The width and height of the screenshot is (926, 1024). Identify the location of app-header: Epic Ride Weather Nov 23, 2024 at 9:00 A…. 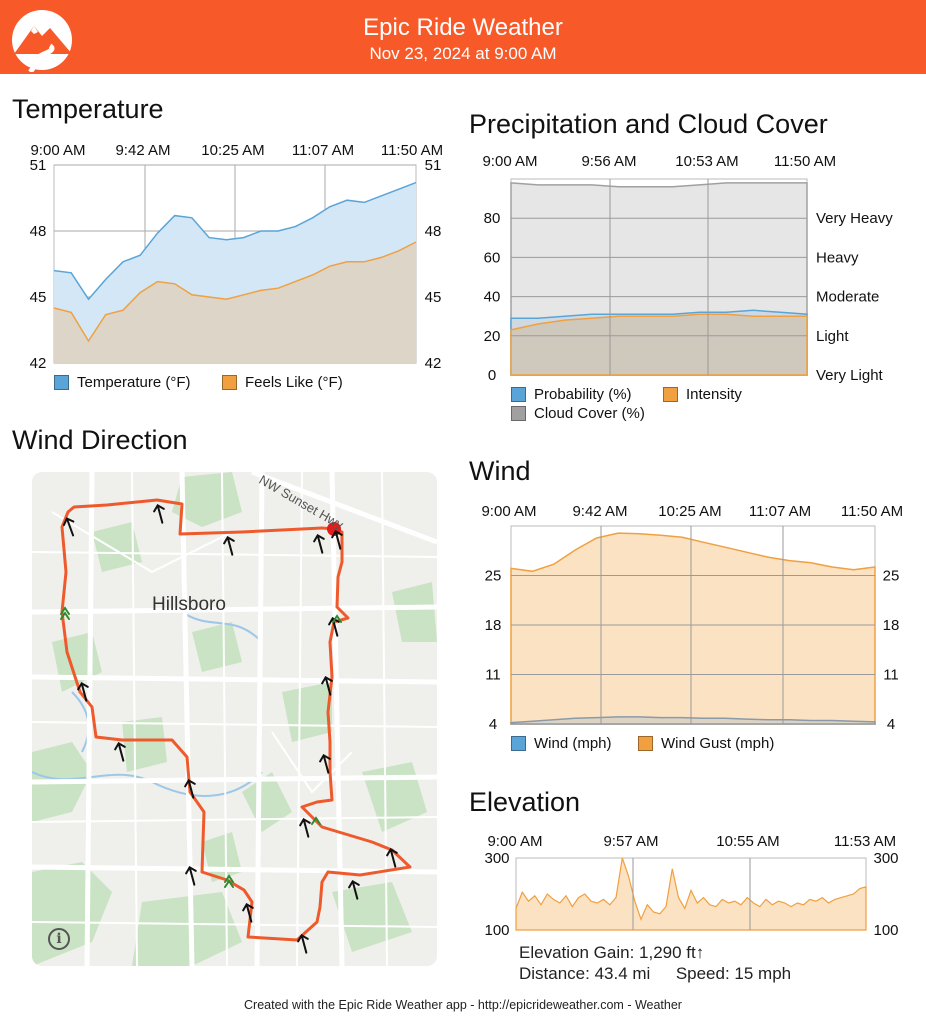
(463, 37).